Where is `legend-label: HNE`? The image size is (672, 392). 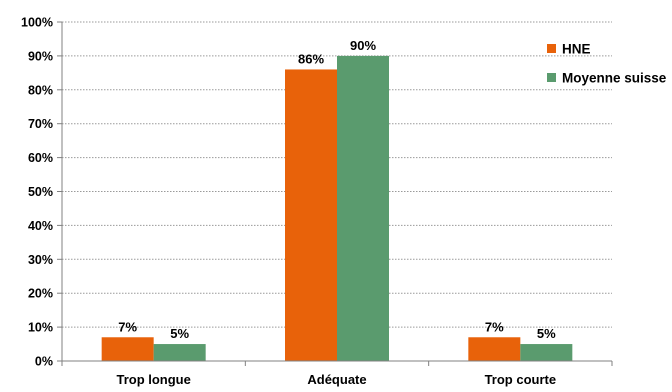 legend-label: HNE is located at coordinates (576, 49).